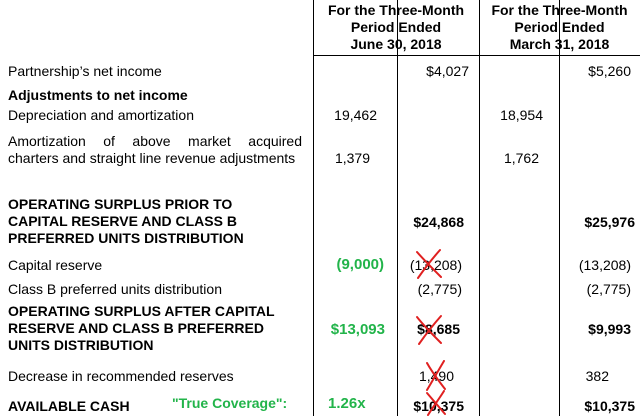  What do you see at coordinates (347, 403) in the screenshot?
I see `annotation-true-coverage-value: 1.26x` at bounding box center [347, 403].